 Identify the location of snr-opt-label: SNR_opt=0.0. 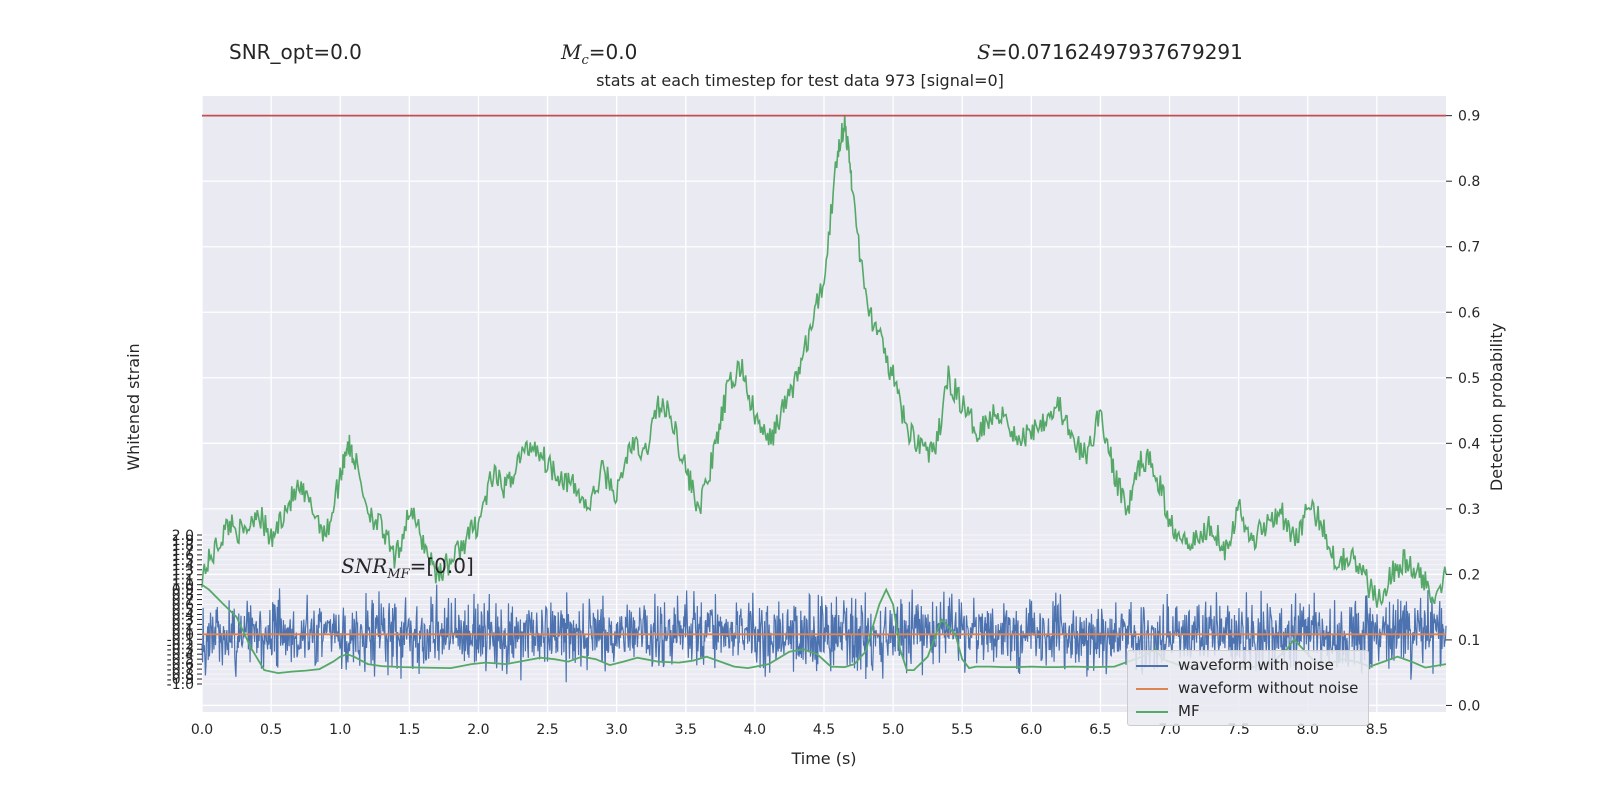
(295, 52).